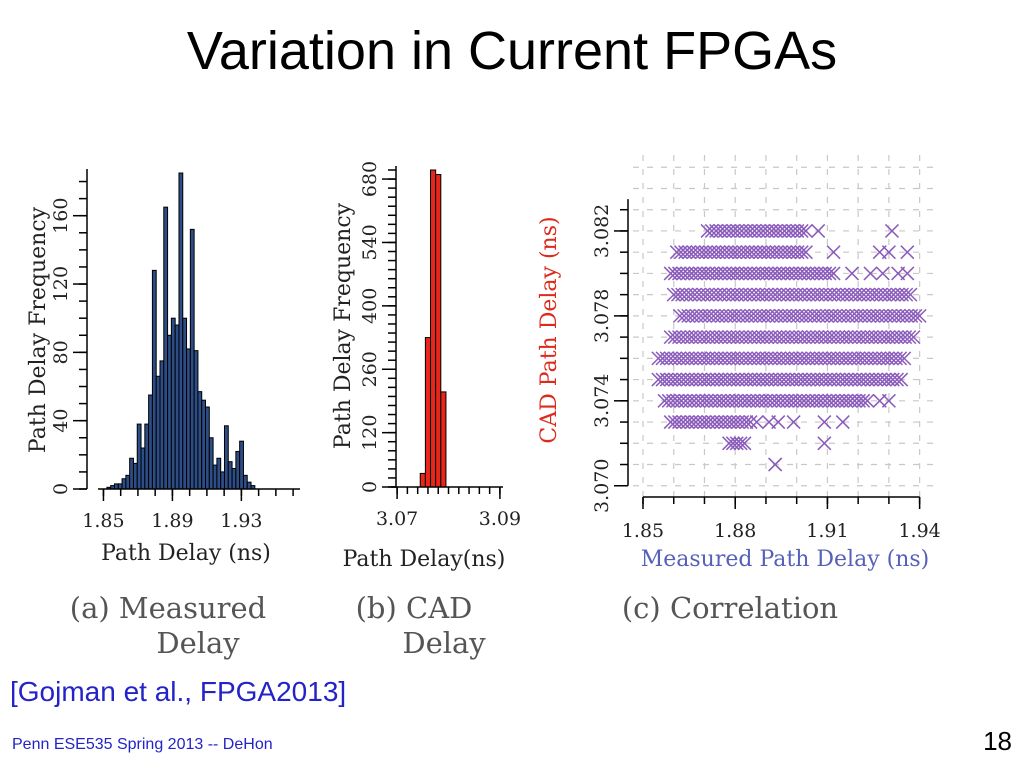  What do you see at coordinates (602, 231) in the screenshot?
I see `y-tick-label: 3.082` at bounding box center [602, 231].